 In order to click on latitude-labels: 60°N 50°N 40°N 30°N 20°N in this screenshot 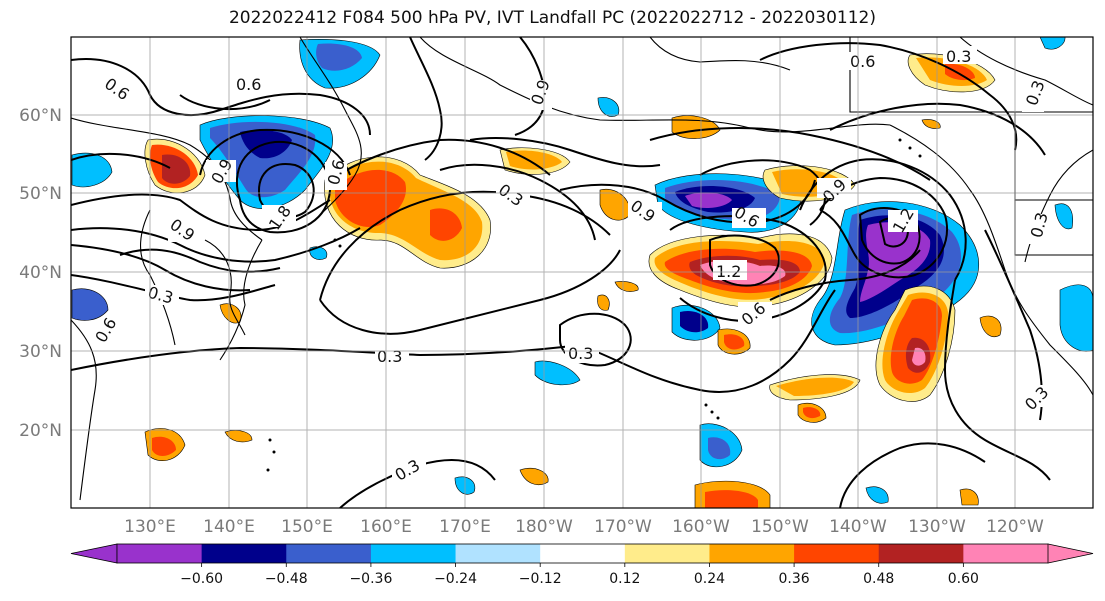, I will do `click(40, 273)`.